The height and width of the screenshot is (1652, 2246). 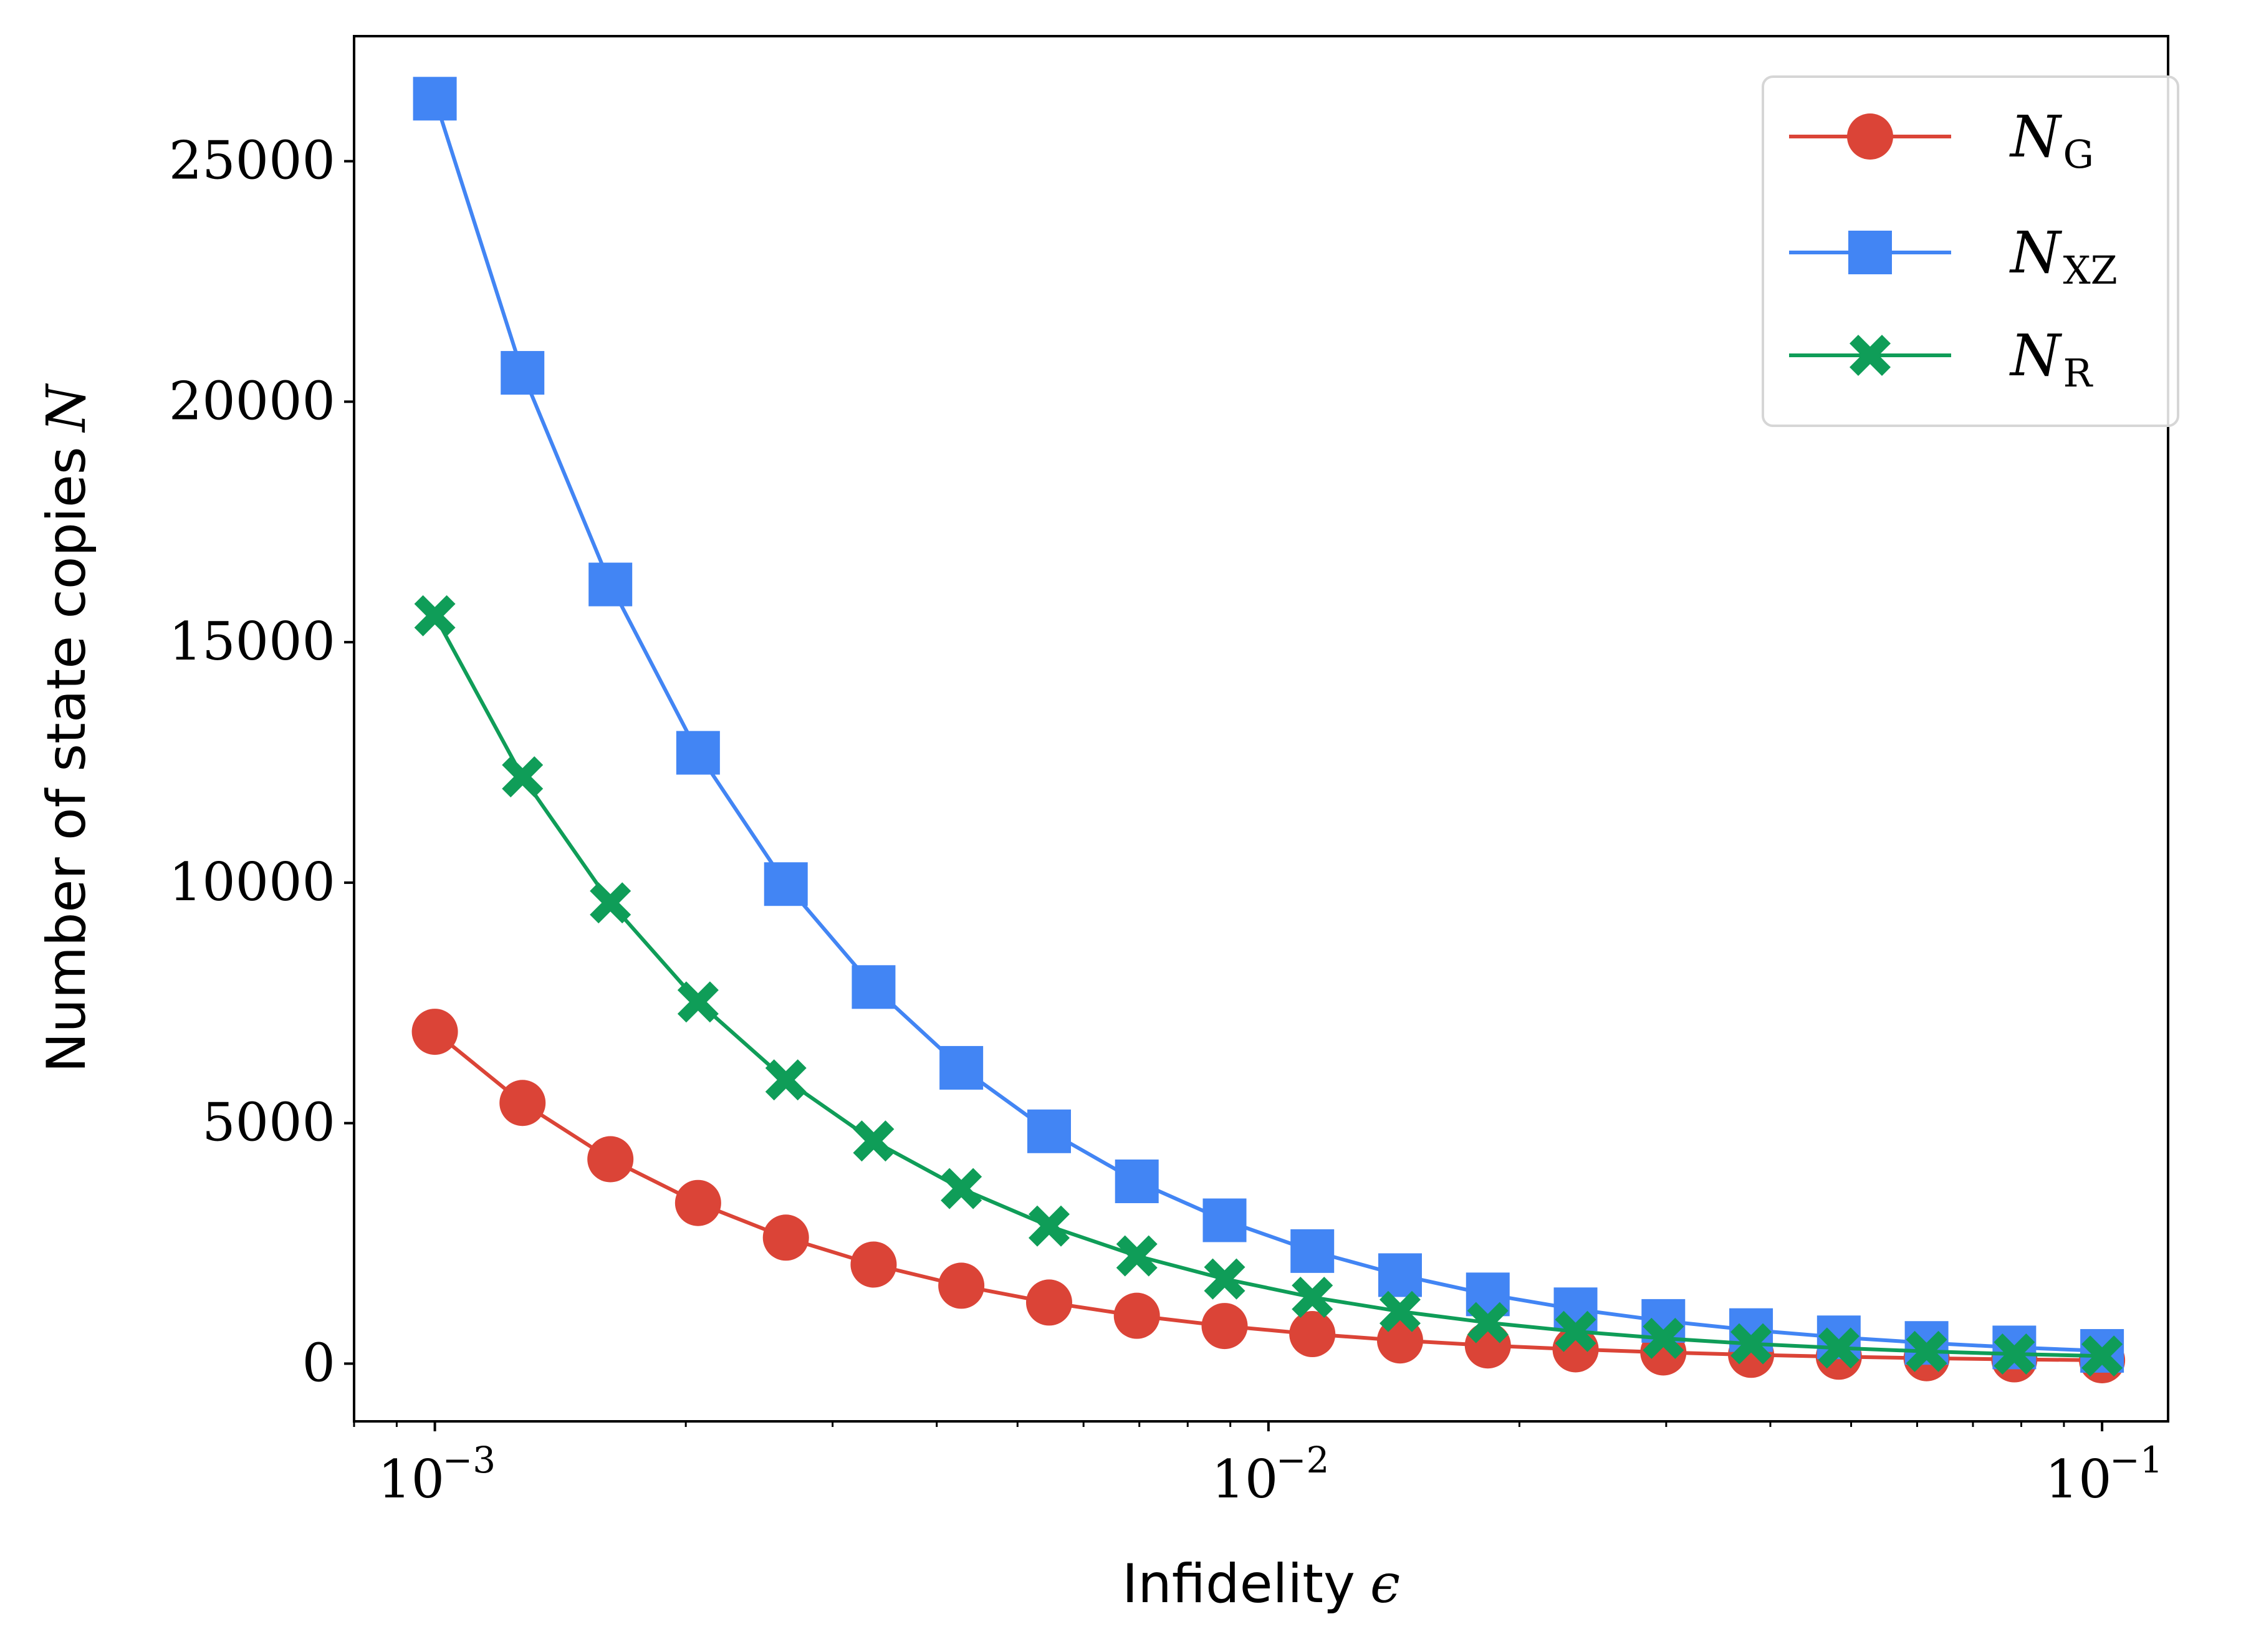 I want to click on legend-entry-N_XZ: NXZ, so click(x=1954, y=256).